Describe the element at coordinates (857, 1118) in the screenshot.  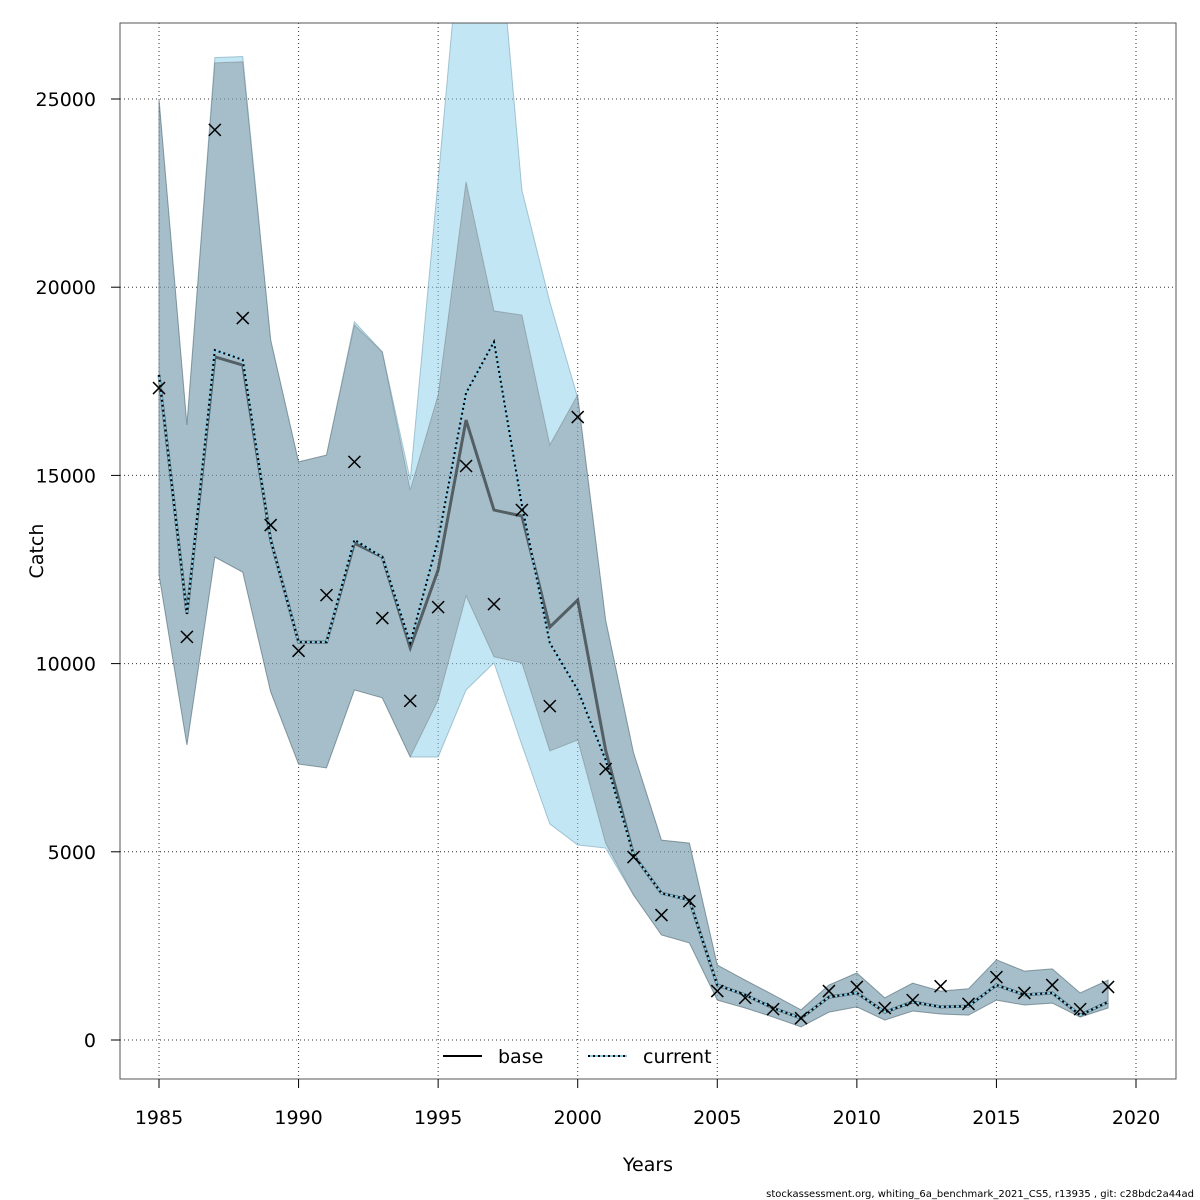
I see `x-tick-label: 2010` at that location.